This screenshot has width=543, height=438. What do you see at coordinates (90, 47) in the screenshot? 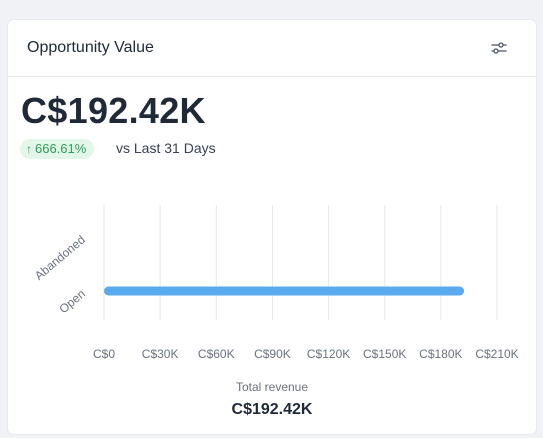
I see `card-title: Opportunity Value` at bounding box center [90, 47].